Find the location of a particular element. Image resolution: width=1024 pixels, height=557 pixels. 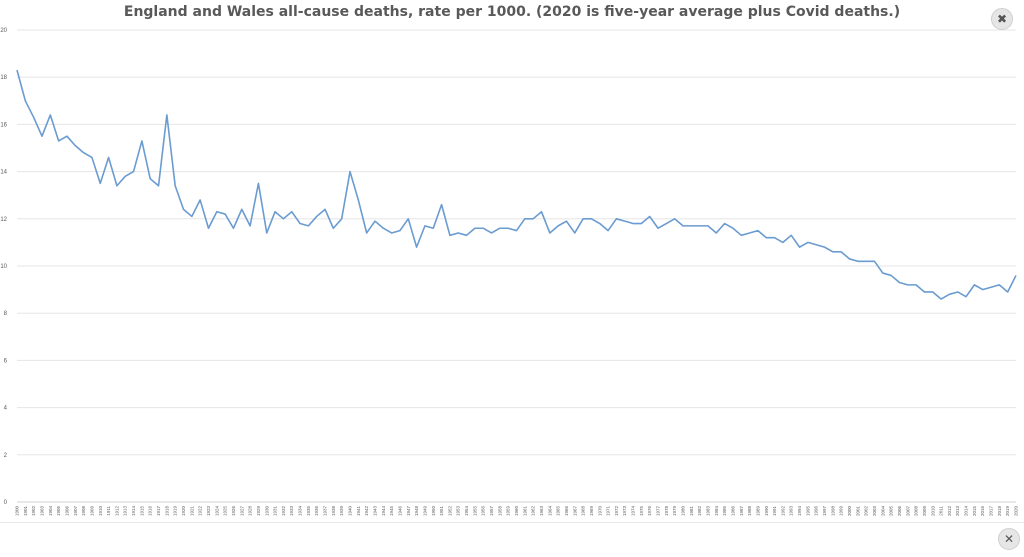

x-tick-label: 1980 is located at coordinates (683, 511).